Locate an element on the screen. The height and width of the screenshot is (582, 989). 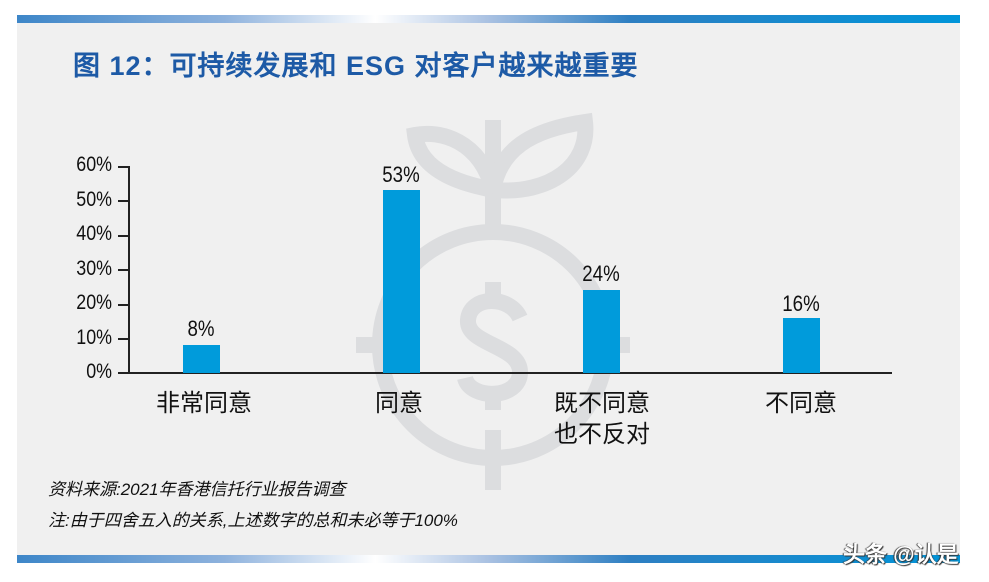
category-label-line: 同意 is located at coordinates (399, 403).